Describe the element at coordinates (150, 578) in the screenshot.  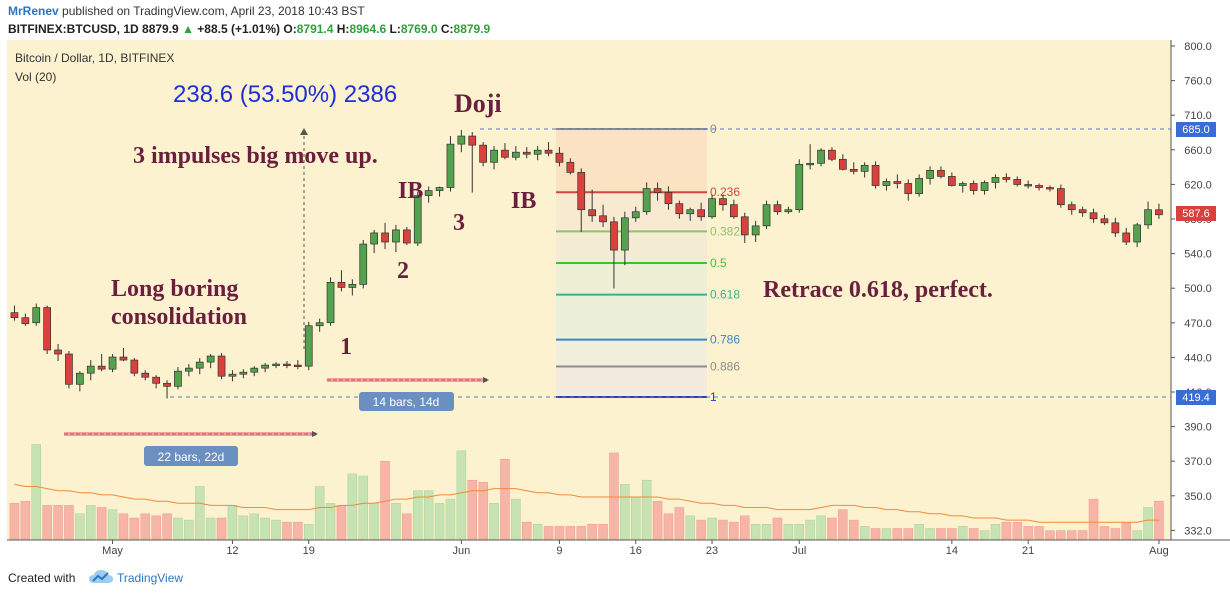
I see `tradingview-link: TradingView` at that location.